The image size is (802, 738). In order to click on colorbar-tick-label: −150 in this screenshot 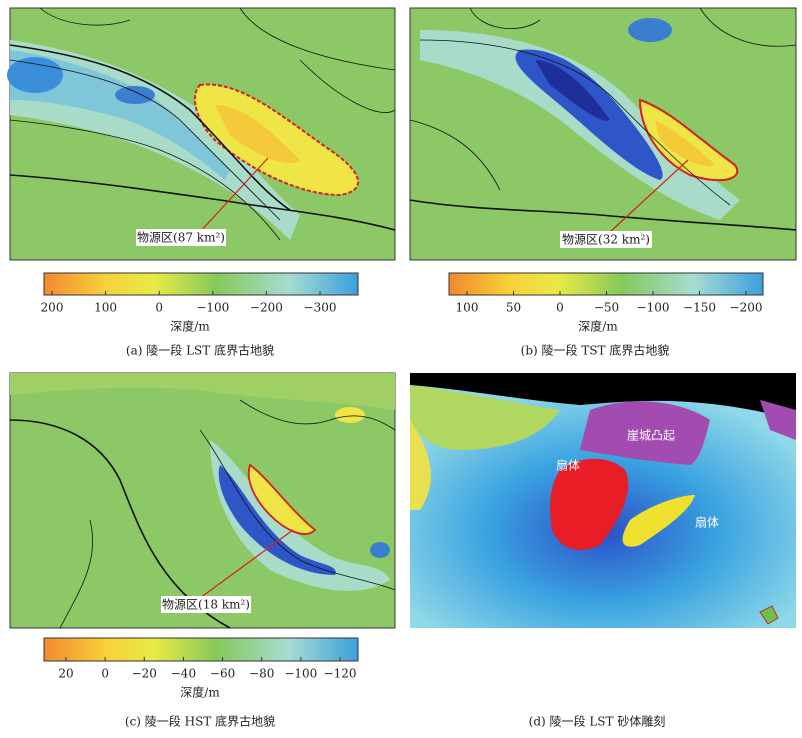, I will do `click(699, 308)`.